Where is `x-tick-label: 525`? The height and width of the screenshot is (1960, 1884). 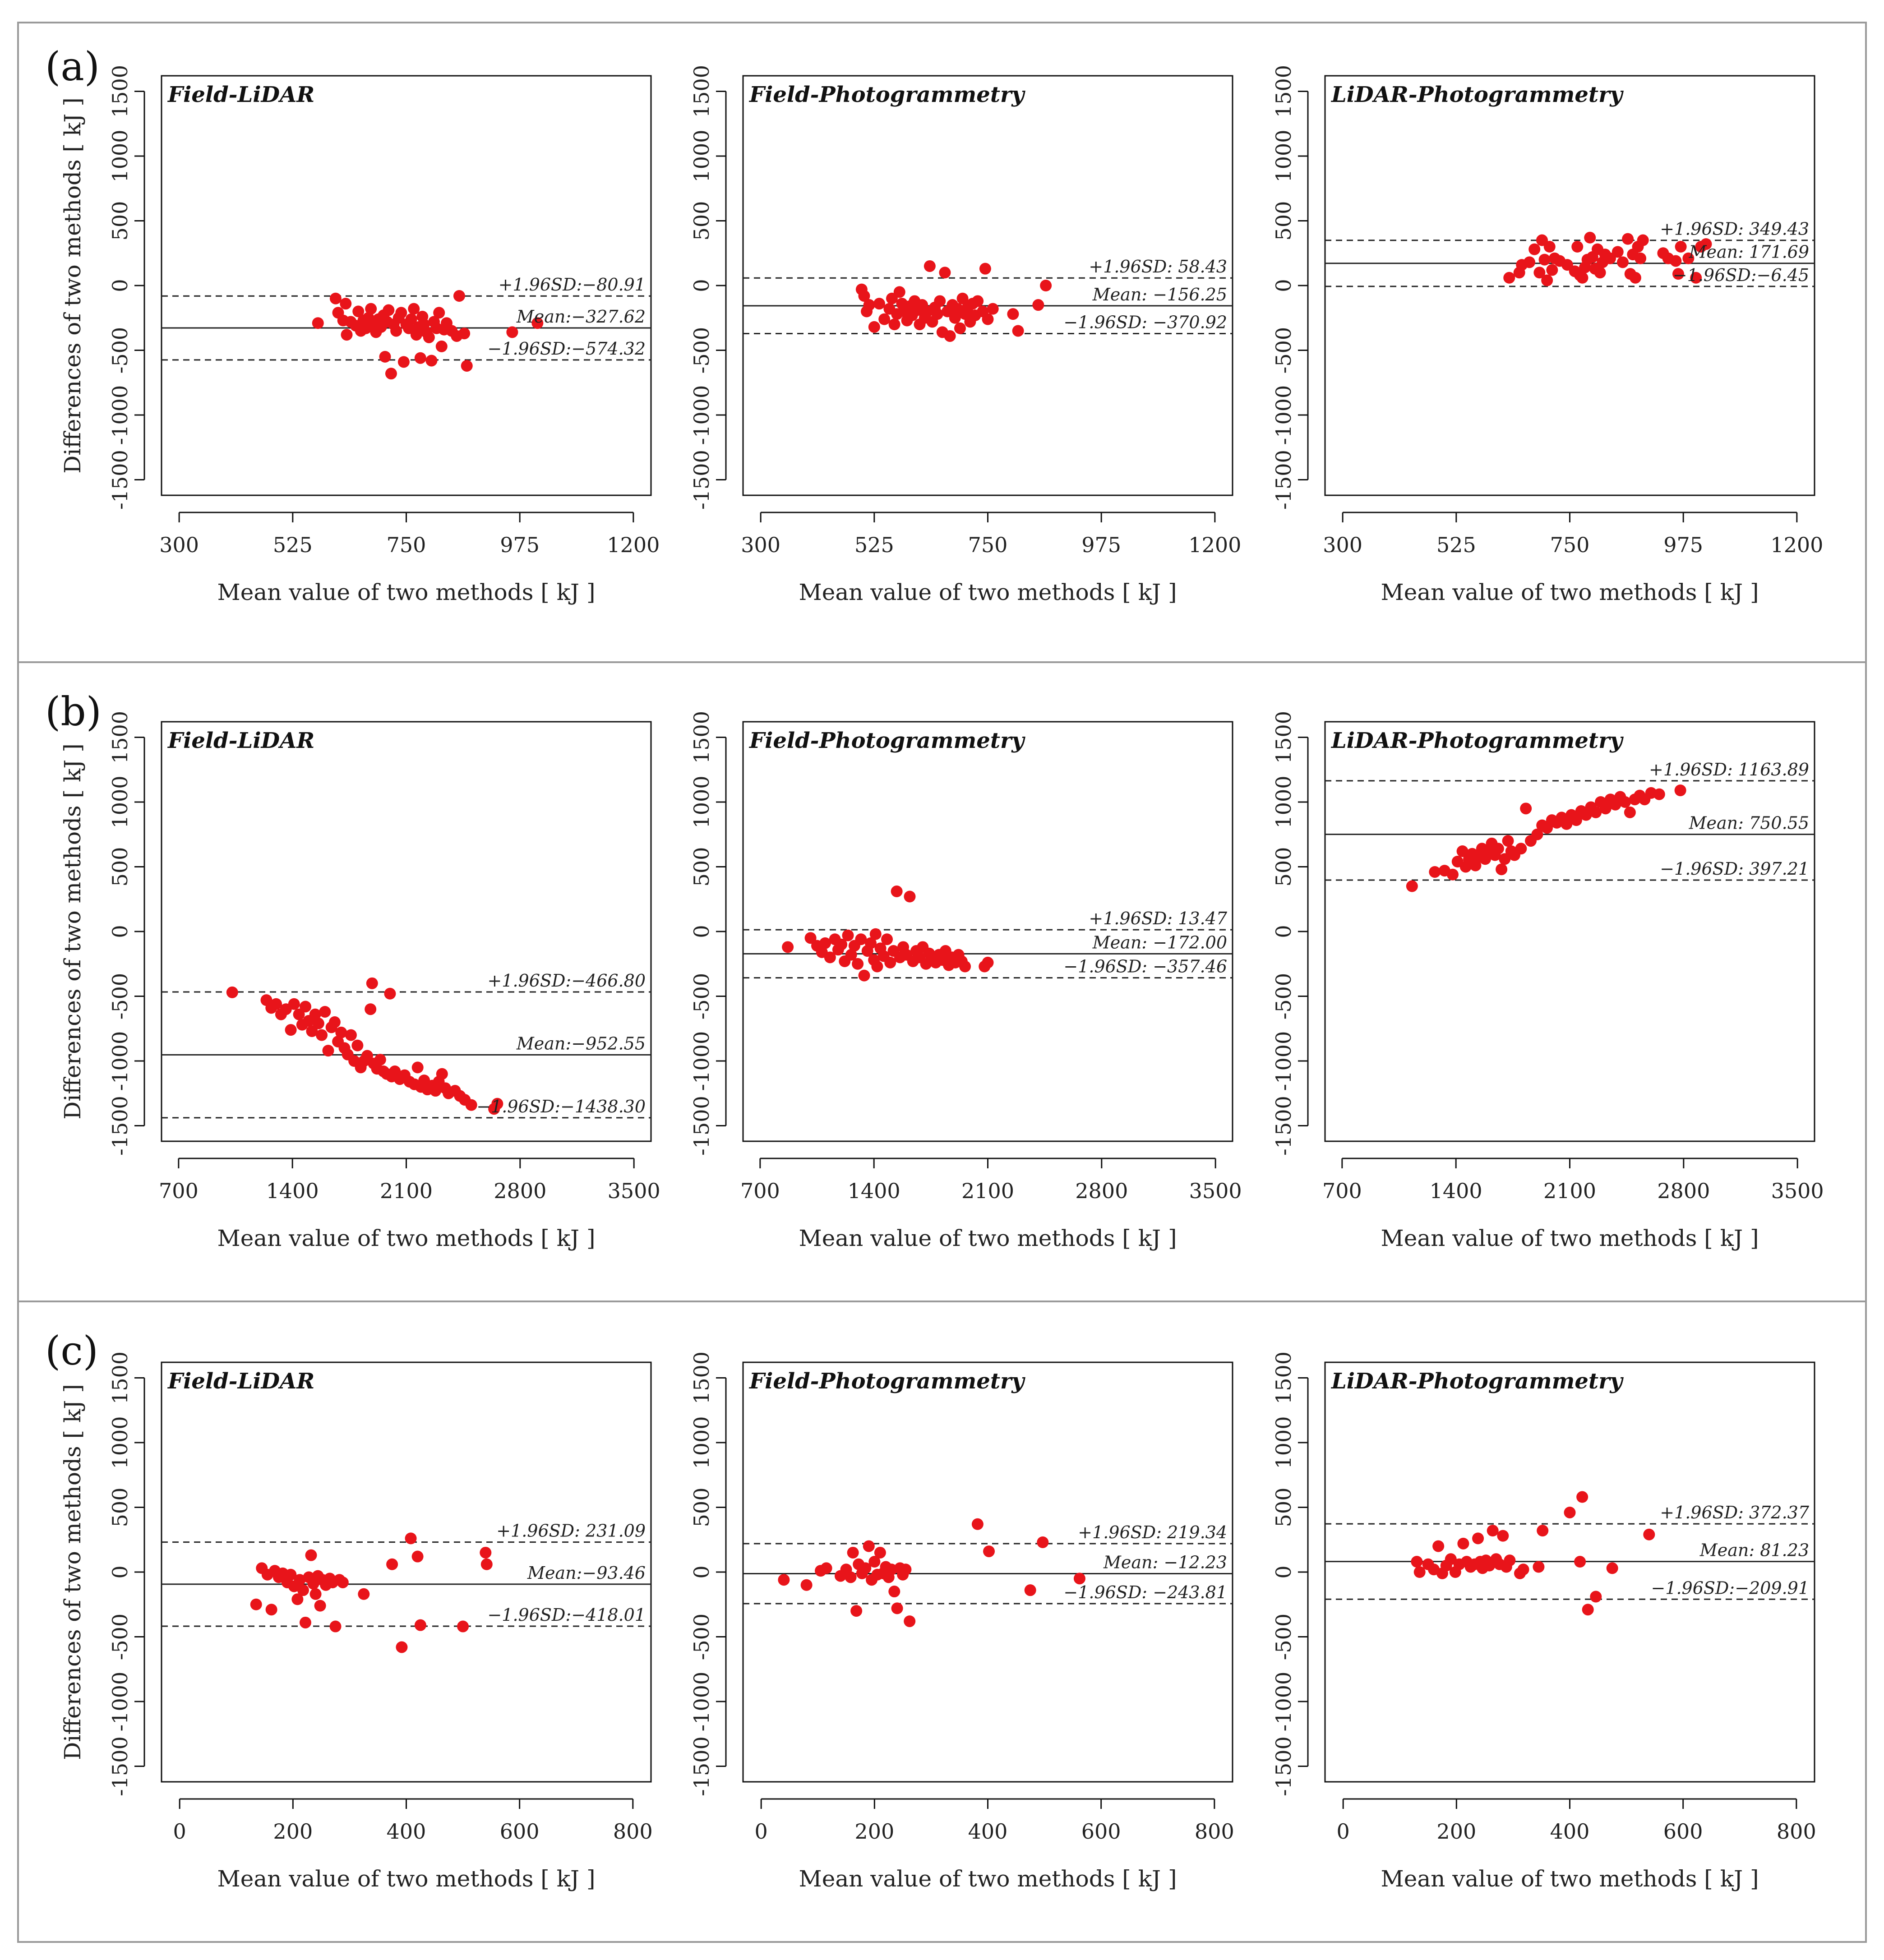 x-tick-label: 525 is located at coordinates (1456, 545).